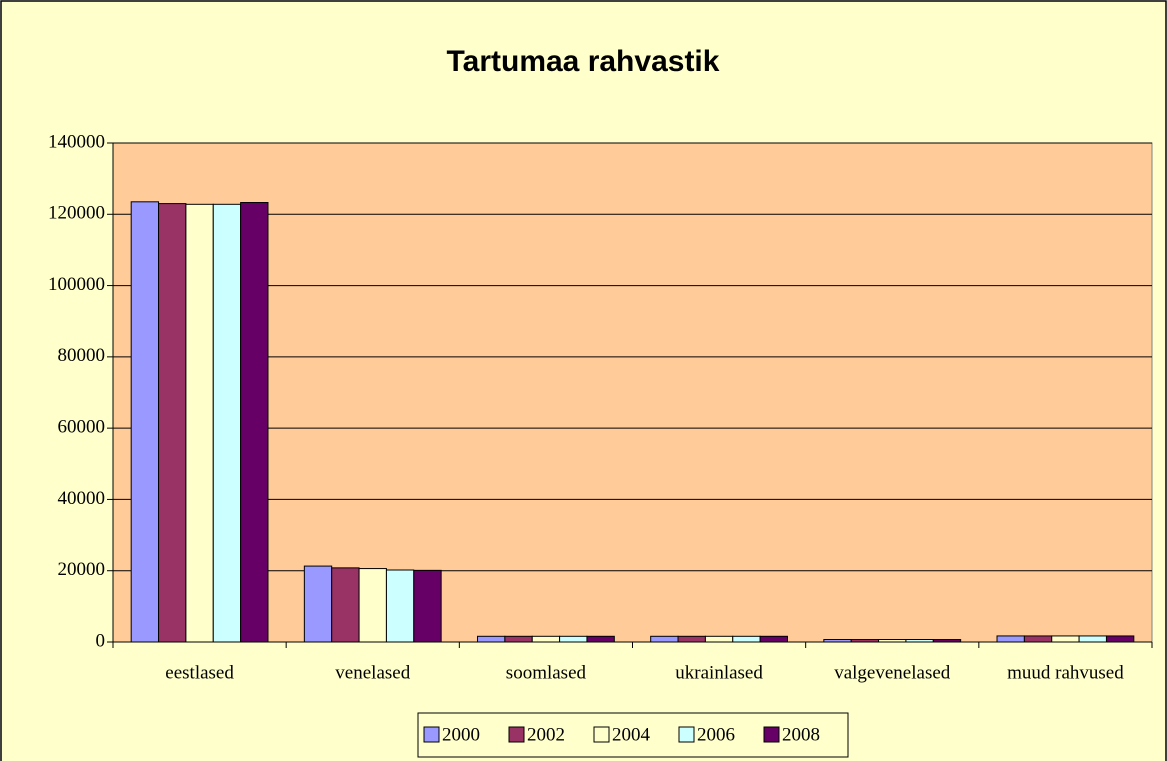 The height and width of the screenshot is (761, 1167). I want to click on x-tick-label: valgevenelased, so click(892, 672).